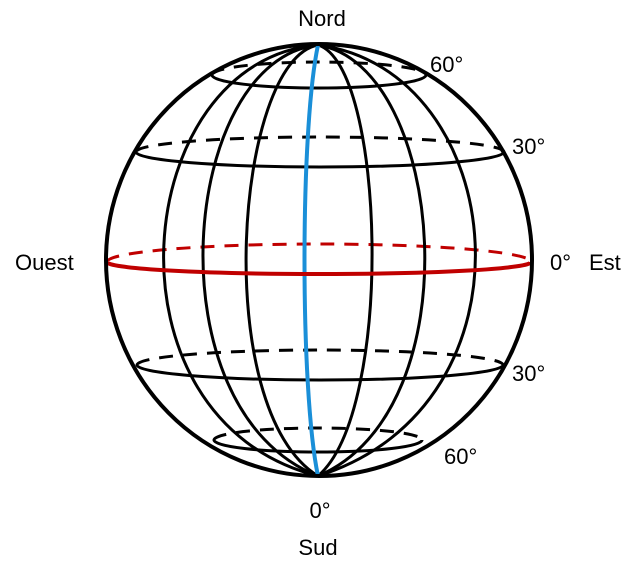 Image resolution: width=638 pixels, height=561 pixels. I want to click on latitude-60s-back, so click(318, 433).